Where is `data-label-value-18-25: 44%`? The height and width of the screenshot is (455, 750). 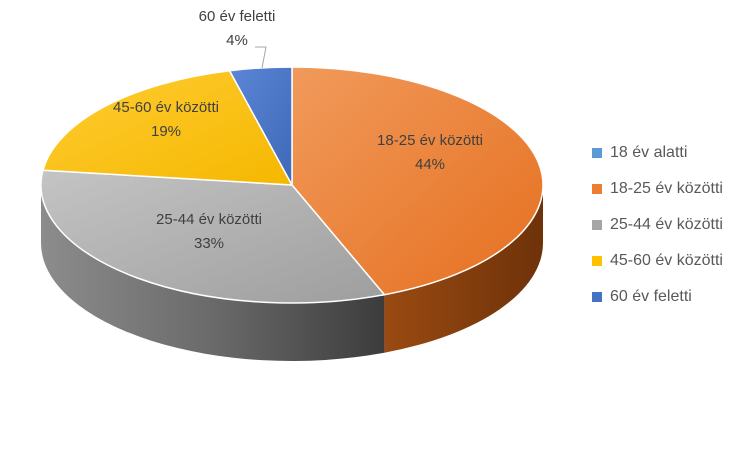 data-label-value-18-25: 44% is located at coordinates (430, 164).